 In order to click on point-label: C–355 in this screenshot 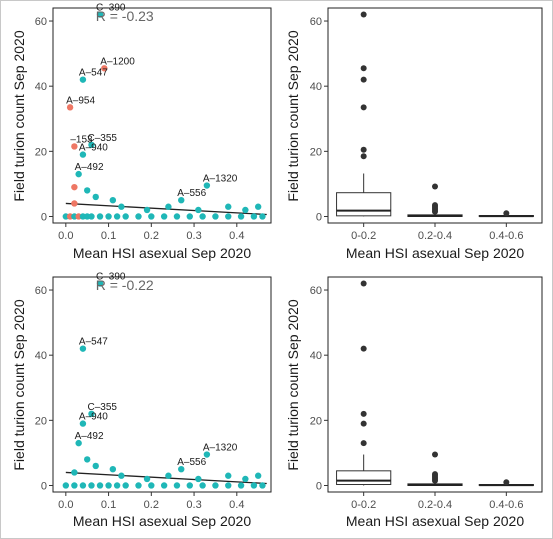, I will do `click(102, 138)`.